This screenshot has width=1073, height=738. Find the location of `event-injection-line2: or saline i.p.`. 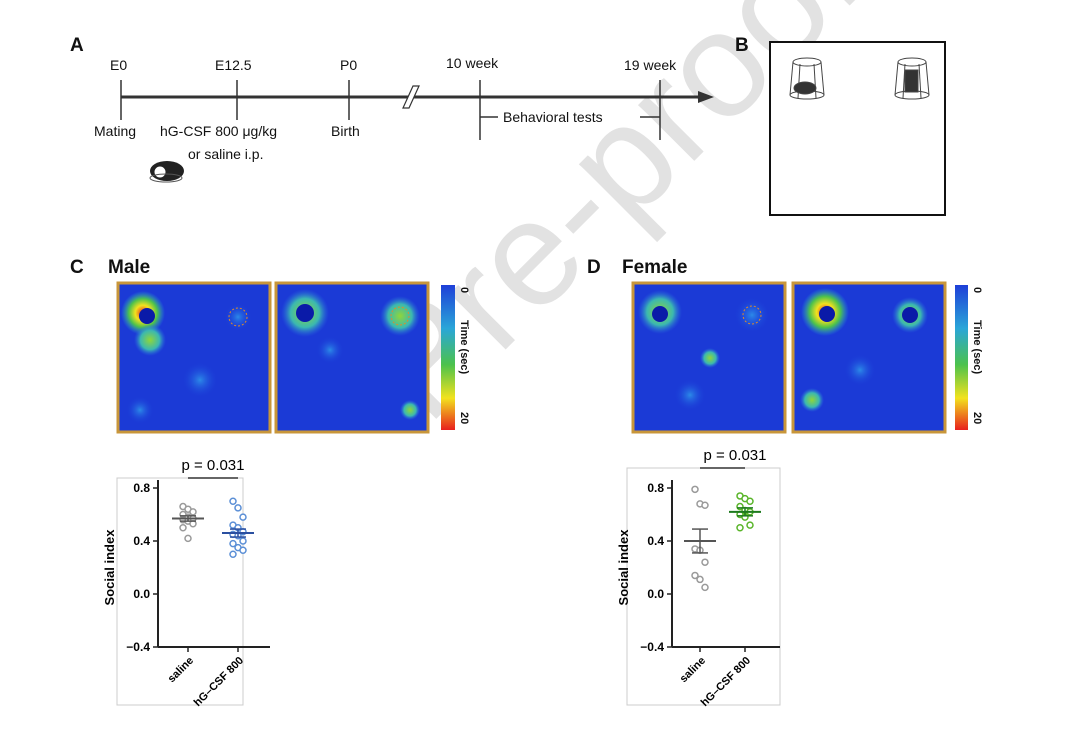

event-injection-line2: or saline i.p. is located at coordinates (226, 154).